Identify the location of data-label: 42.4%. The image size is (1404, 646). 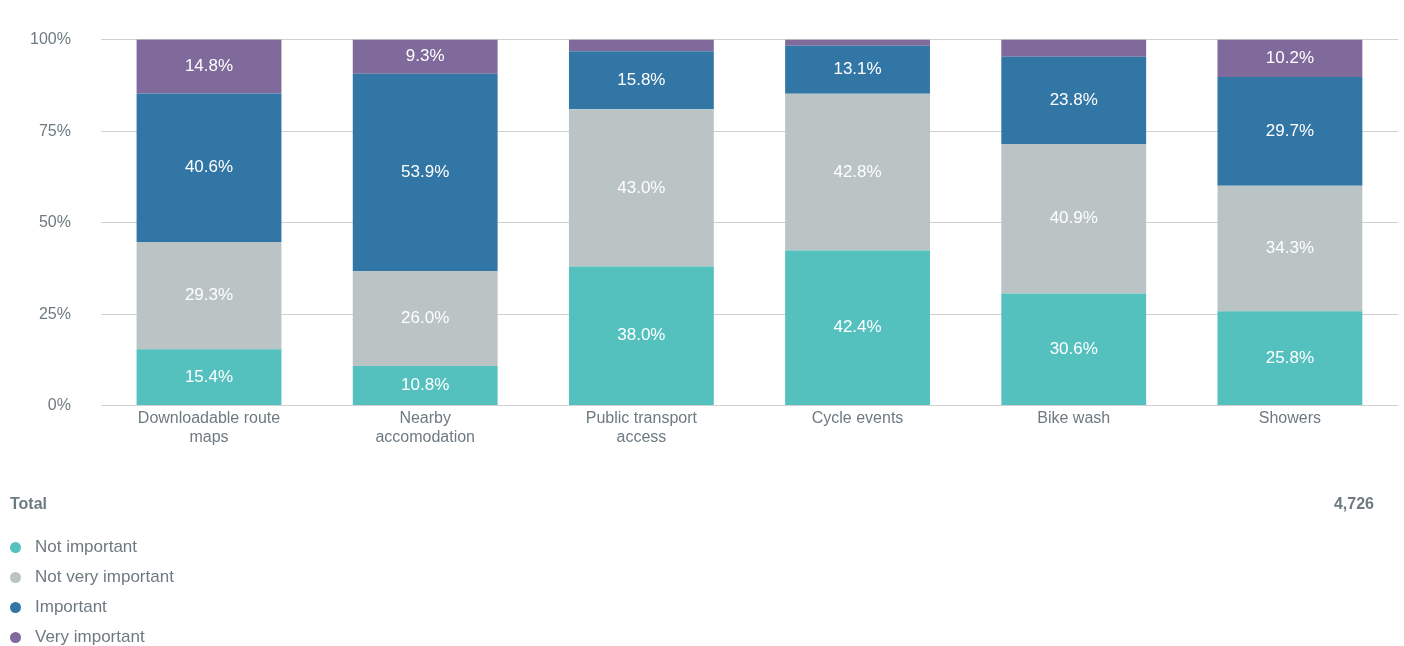
(857, 327).